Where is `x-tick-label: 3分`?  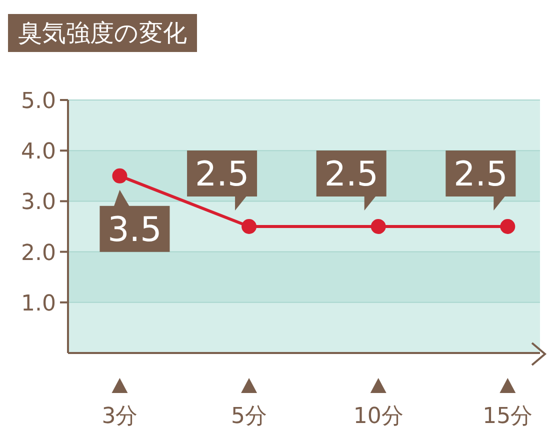 x-tick-label: 3分 is located at coordinates (120, 416).